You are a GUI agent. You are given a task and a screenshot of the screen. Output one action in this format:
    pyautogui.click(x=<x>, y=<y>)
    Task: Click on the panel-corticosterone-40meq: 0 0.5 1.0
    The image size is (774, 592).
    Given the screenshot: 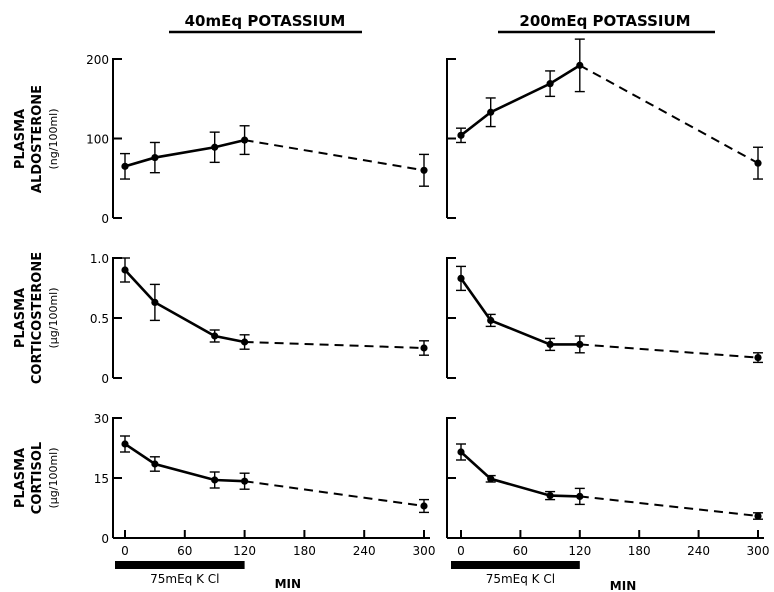 What is the action you would take?
    pyautogui.click(x=259, y=319)
    